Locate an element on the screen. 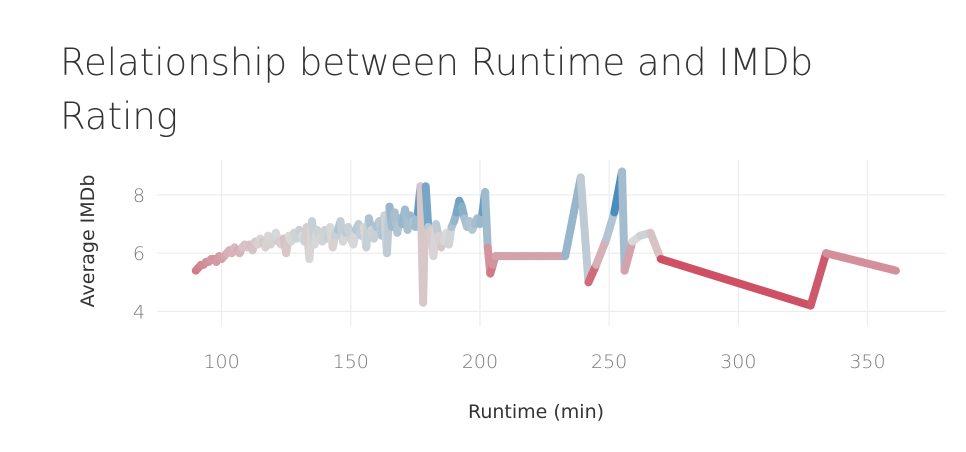 The height and width of the screenshot is (452, 966). y-axis-title: Average IMDb is located at coordinates (88, 241).